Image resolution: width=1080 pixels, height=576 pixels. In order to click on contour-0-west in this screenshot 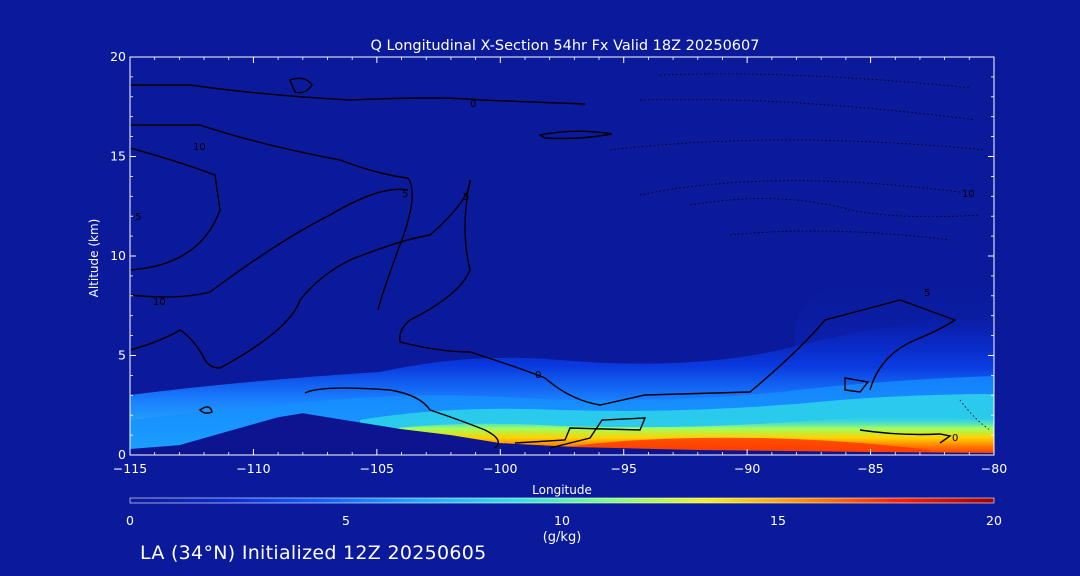, I will do `click(300, 274)`.